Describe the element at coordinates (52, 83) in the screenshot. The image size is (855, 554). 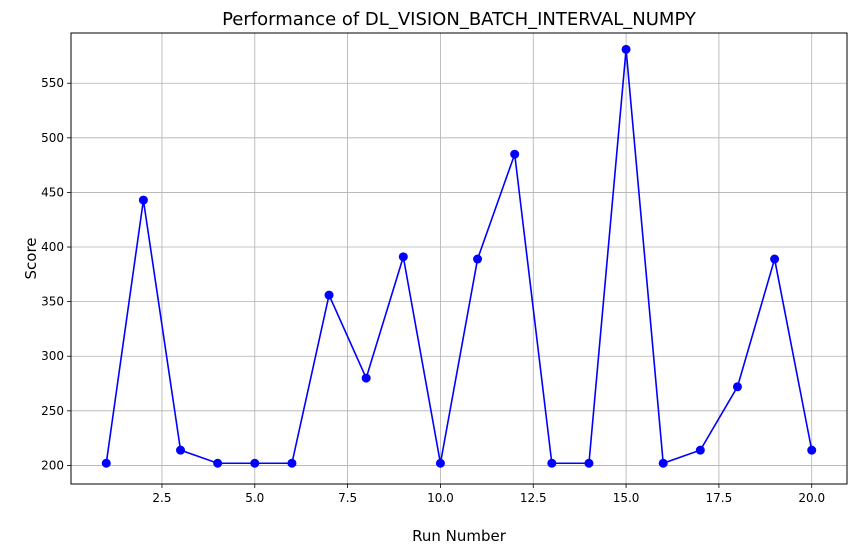
I see `y-tick-label: 550` at that location.